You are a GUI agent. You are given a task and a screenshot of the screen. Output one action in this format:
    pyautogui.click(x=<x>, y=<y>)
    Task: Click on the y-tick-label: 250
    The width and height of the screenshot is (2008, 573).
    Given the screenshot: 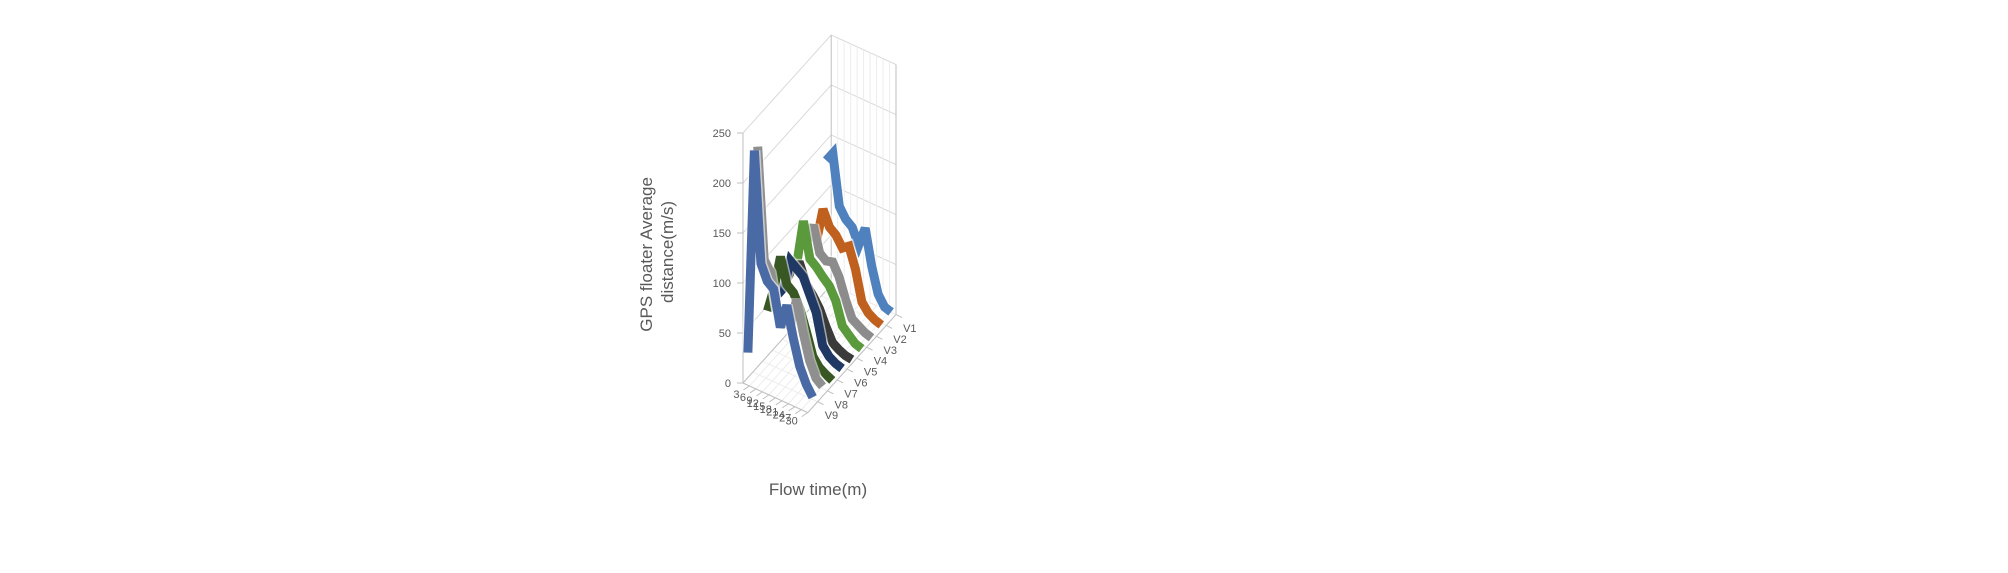 What is the action you would take?
    pyautogui.click(x=722, y=134)
    